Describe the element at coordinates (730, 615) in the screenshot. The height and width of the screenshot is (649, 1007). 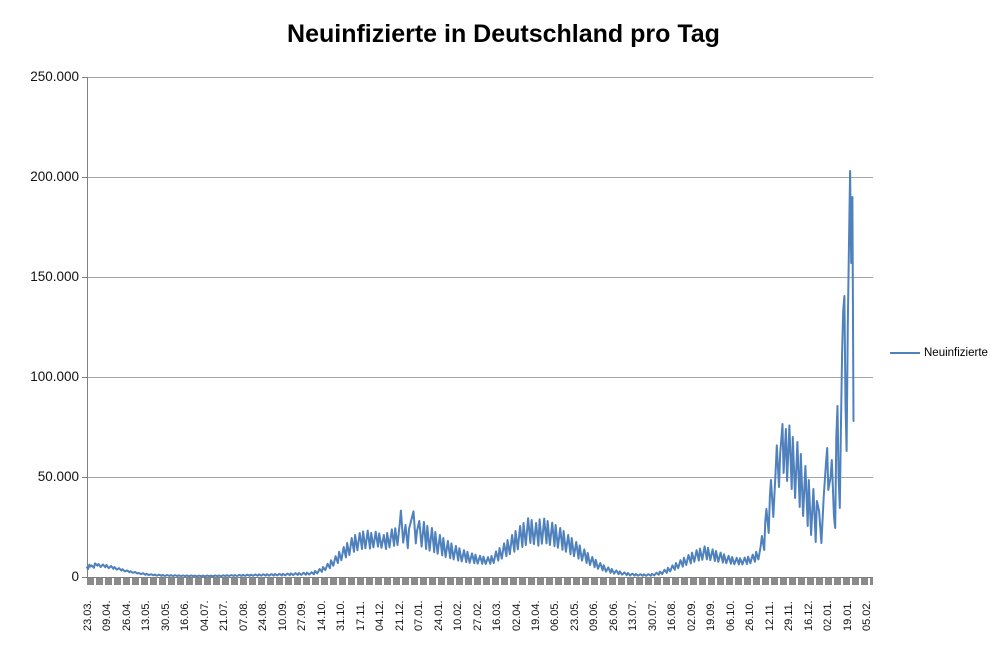
I see `x-tick-label: 06.10.` at that location.